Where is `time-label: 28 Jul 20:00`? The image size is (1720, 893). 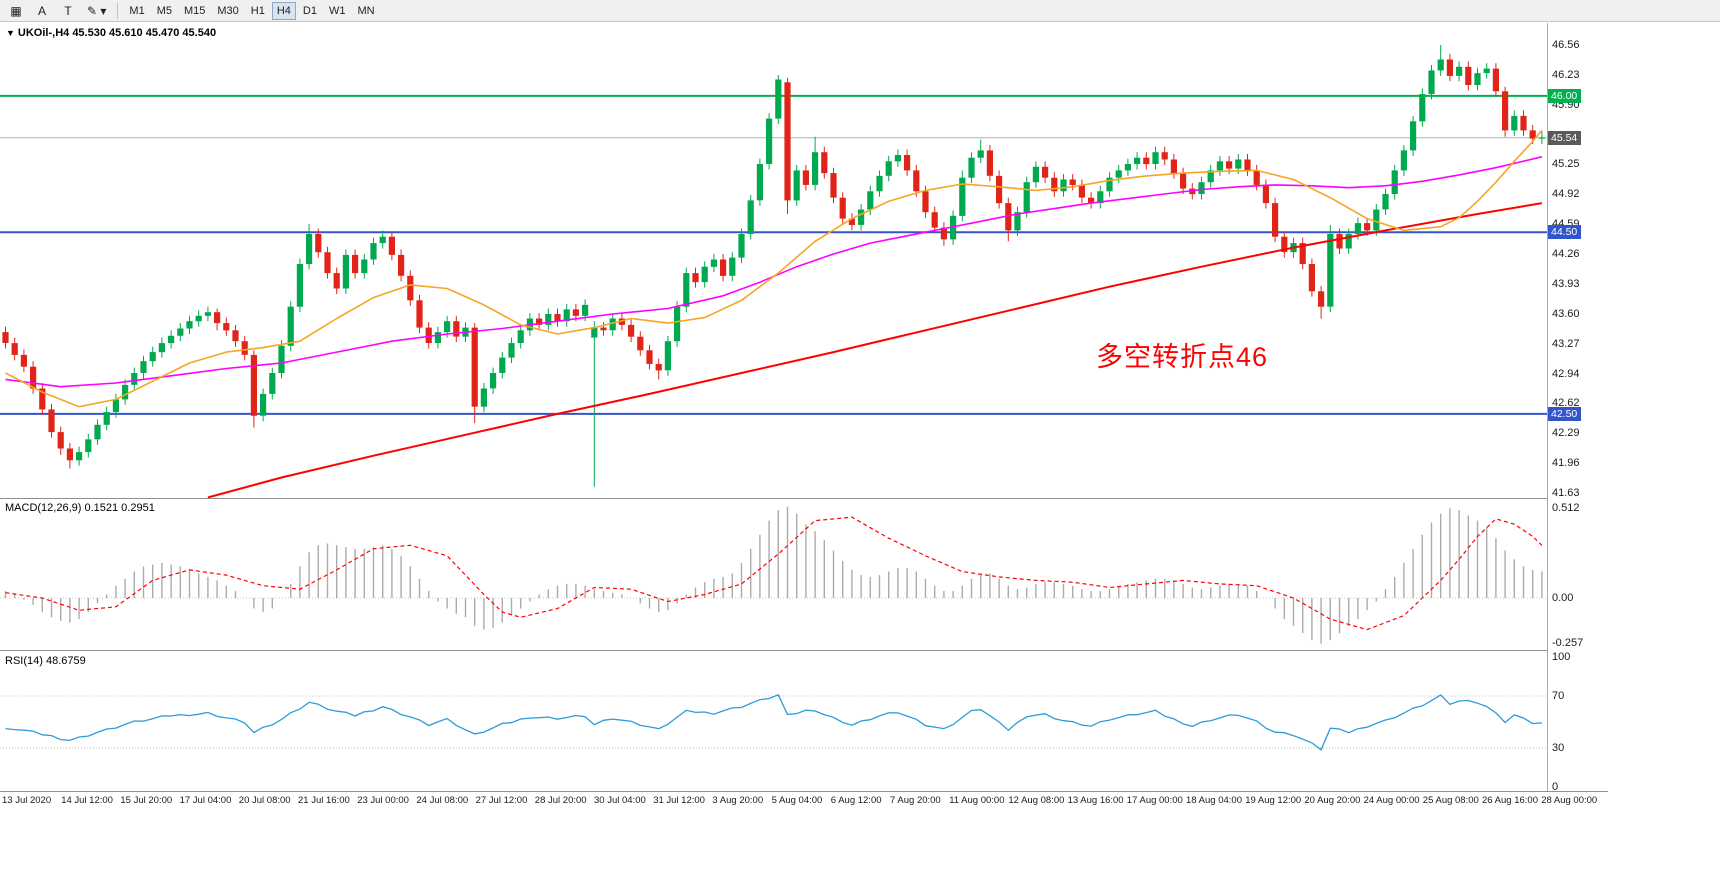 time-label: 28 Jul 20:00 is located at coordinates (560, 800).